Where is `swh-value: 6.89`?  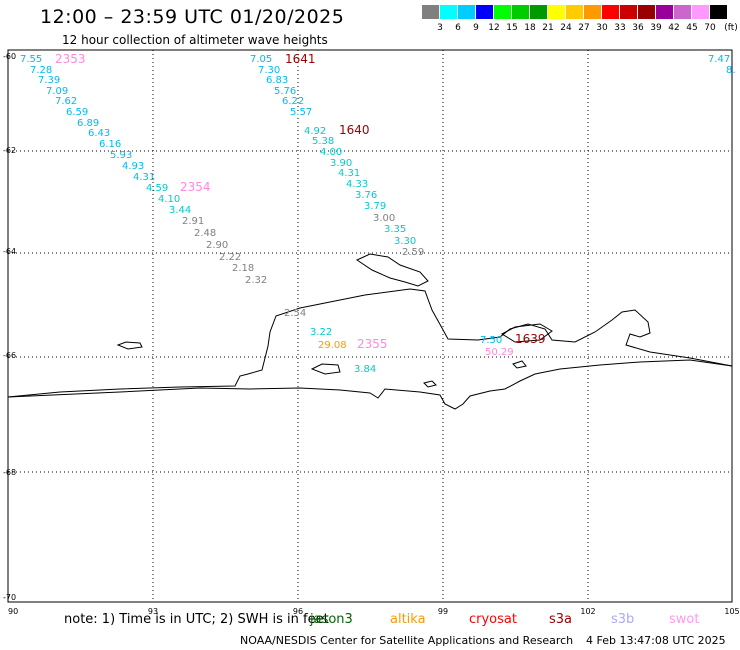
swh-value: 6.89 is located at coordinates (88, 123).